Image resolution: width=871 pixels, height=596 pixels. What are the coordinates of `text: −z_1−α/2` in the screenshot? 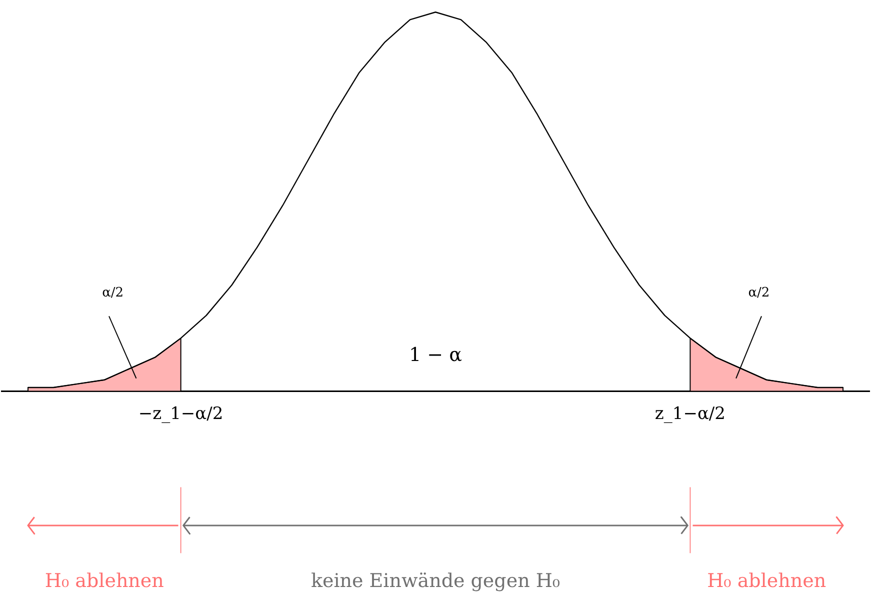 It's located at (181, 414).